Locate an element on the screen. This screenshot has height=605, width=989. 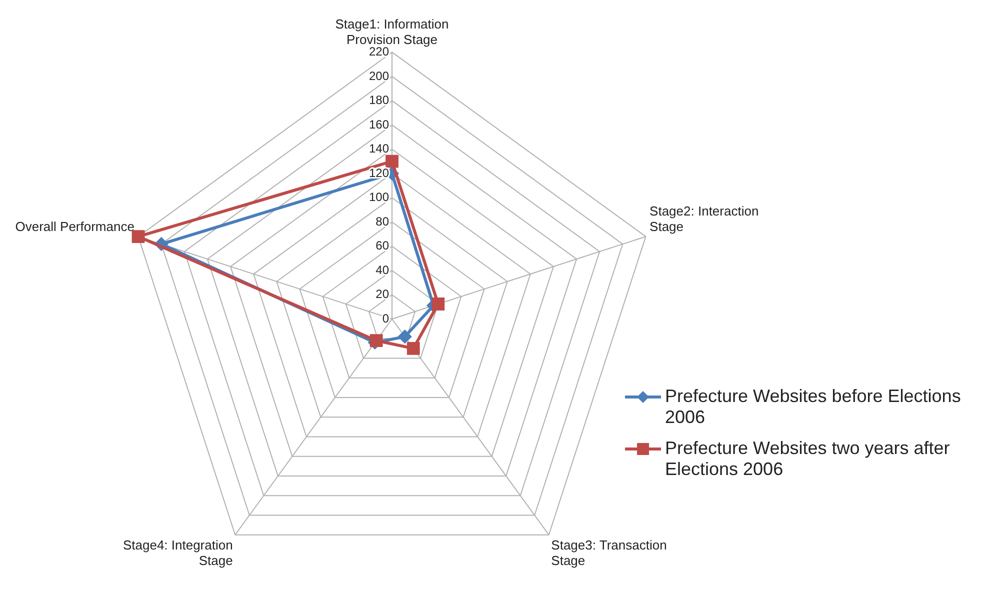
y-tick-label: 200 is located at coordinates (379, 75).